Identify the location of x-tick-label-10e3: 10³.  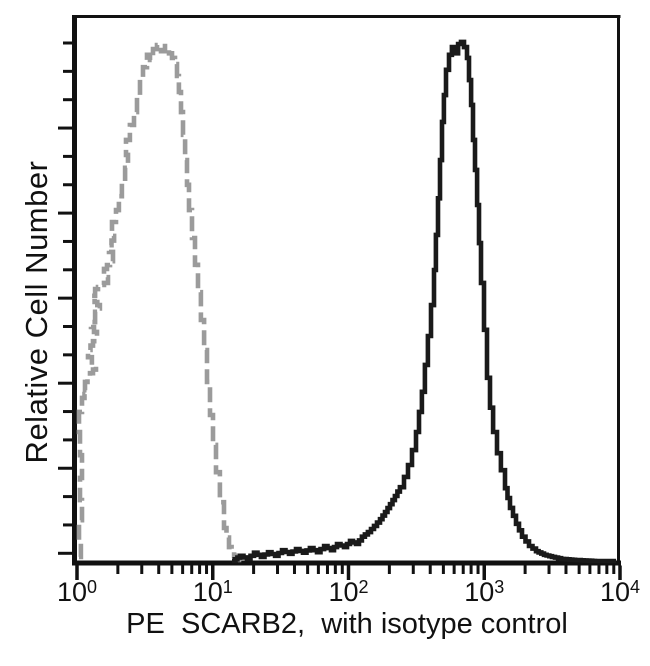
(484, 592).